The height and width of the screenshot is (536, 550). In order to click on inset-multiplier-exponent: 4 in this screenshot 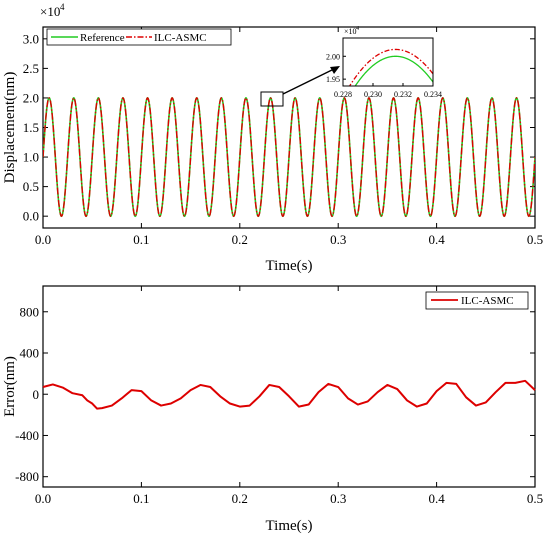, I will do `click(357, 29)`.